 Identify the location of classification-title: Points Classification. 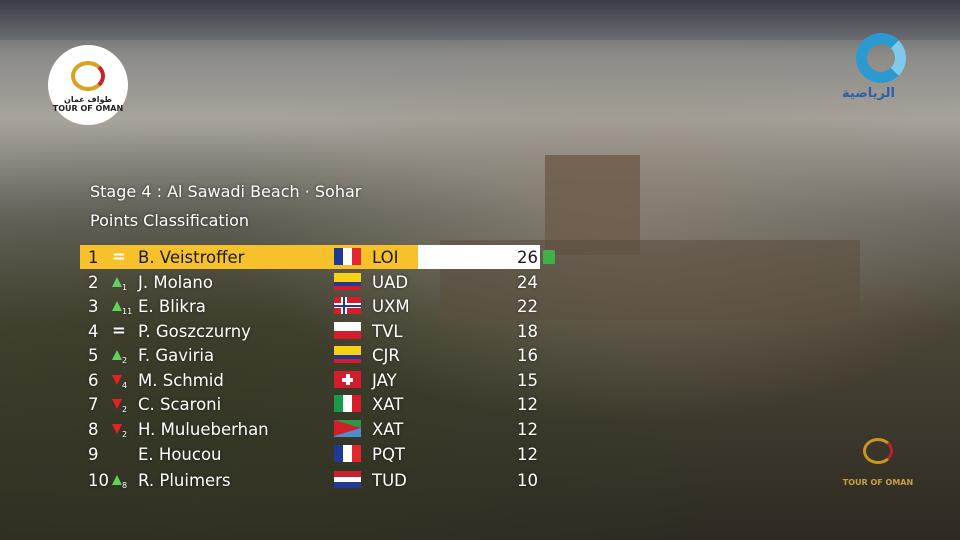
(170, 220).